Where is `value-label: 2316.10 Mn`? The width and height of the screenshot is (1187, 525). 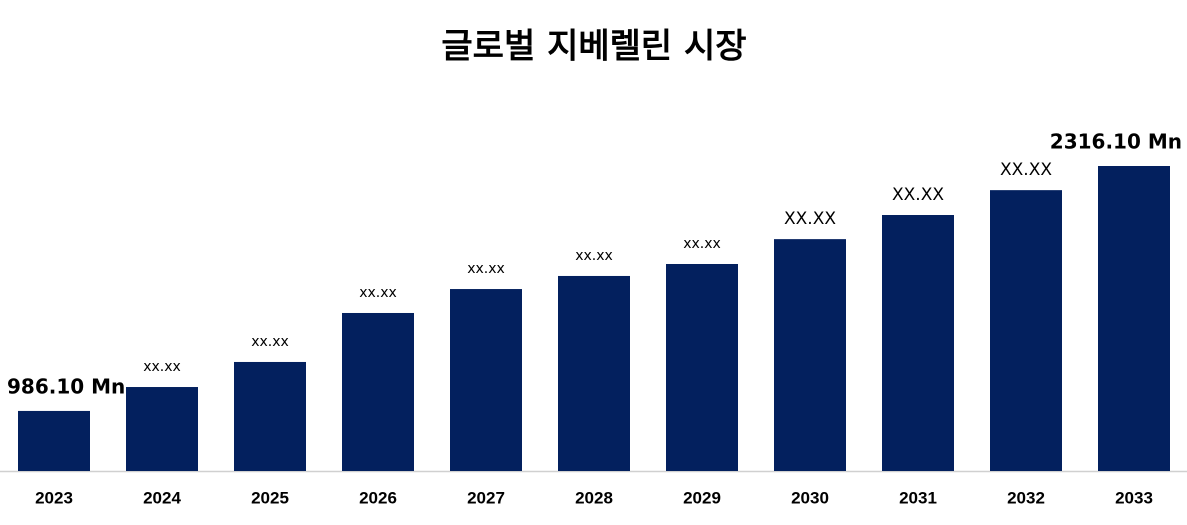 value-label: 2316.10 Mn is located at coordinates (1116, 142).